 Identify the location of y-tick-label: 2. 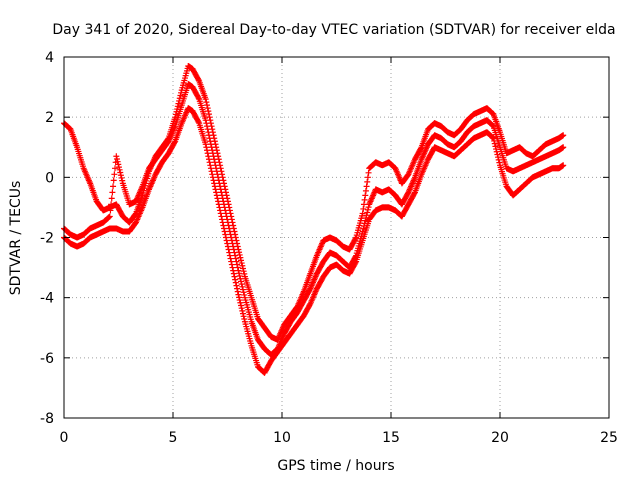
(49, 118).